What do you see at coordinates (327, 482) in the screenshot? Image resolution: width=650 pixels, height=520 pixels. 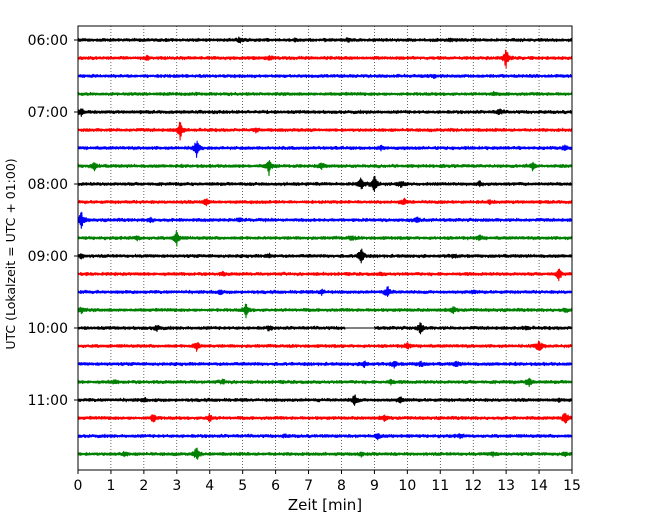 I see `x-axis-ticks: 0 1 2 3 4 5 6 7 8 9 10 11 12 13 14 15` at bounding box center [327, 482].